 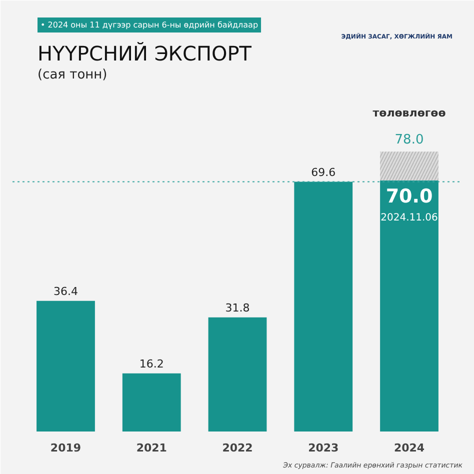 What do you see at coordinates (323, 448) in the screenshot?
I see `x-tick-label: 2023` at bounding box center [323, 448].